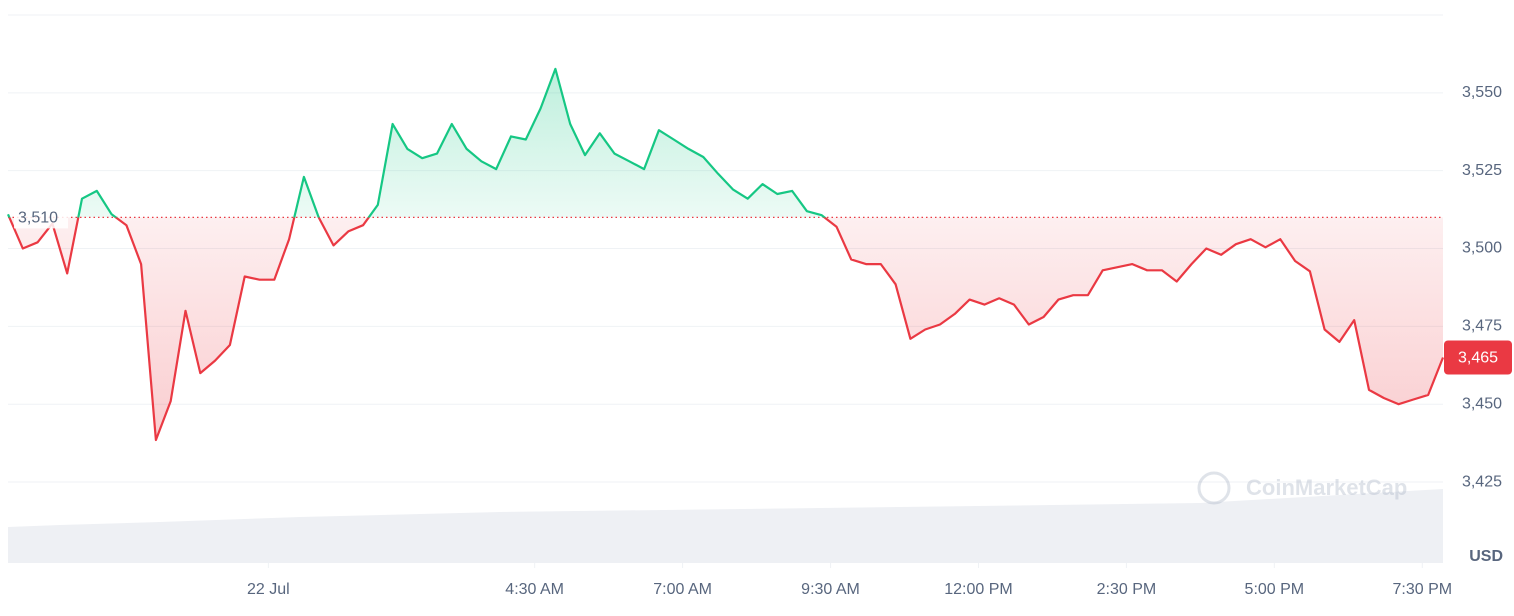  Describe the element at coordinates (38, 218) in the screenshot. I see `reference-label: 3,510` at that location.